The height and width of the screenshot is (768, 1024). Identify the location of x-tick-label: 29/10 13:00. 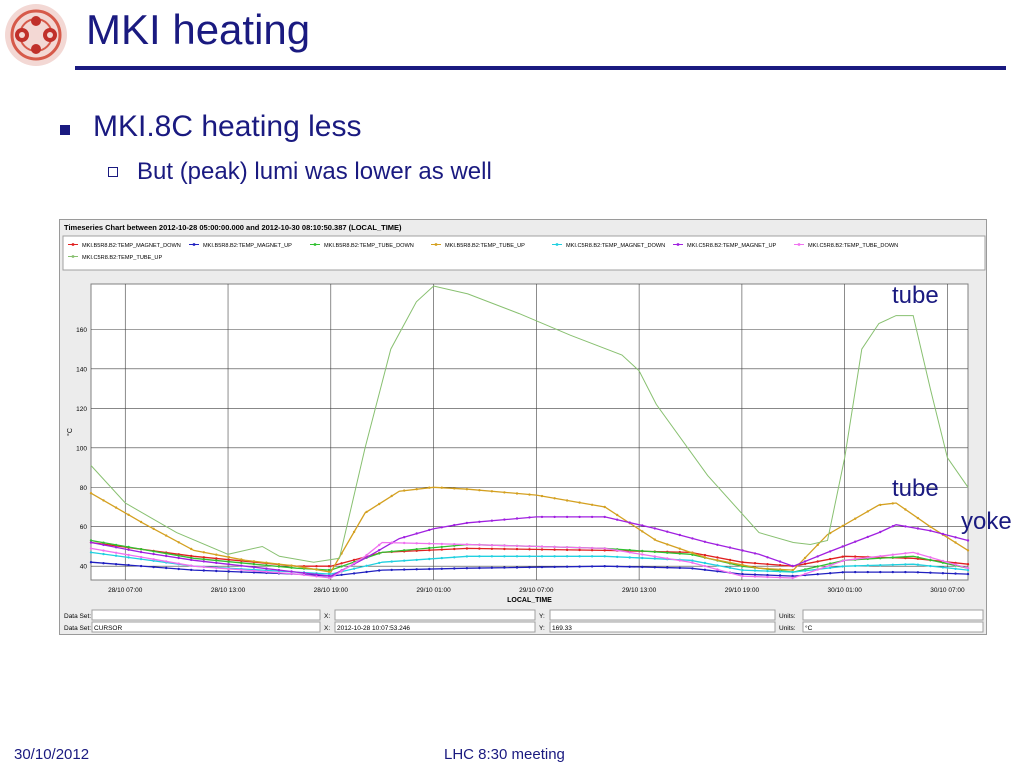
(639, 590).